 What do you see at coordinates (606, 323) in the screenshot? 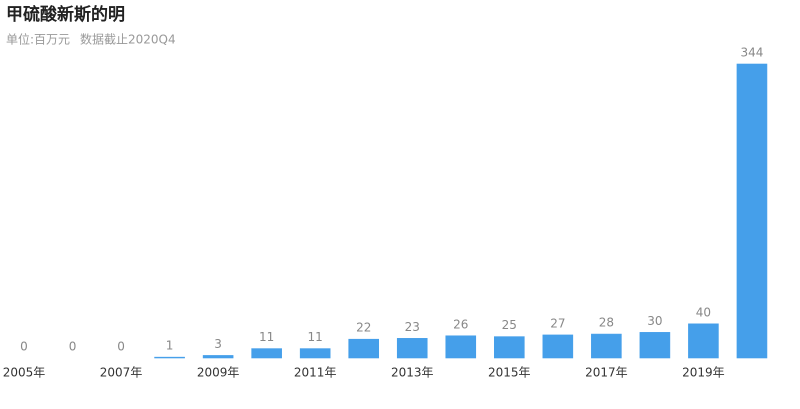
I see `value-label: 28` at bounding box center [606, 323].